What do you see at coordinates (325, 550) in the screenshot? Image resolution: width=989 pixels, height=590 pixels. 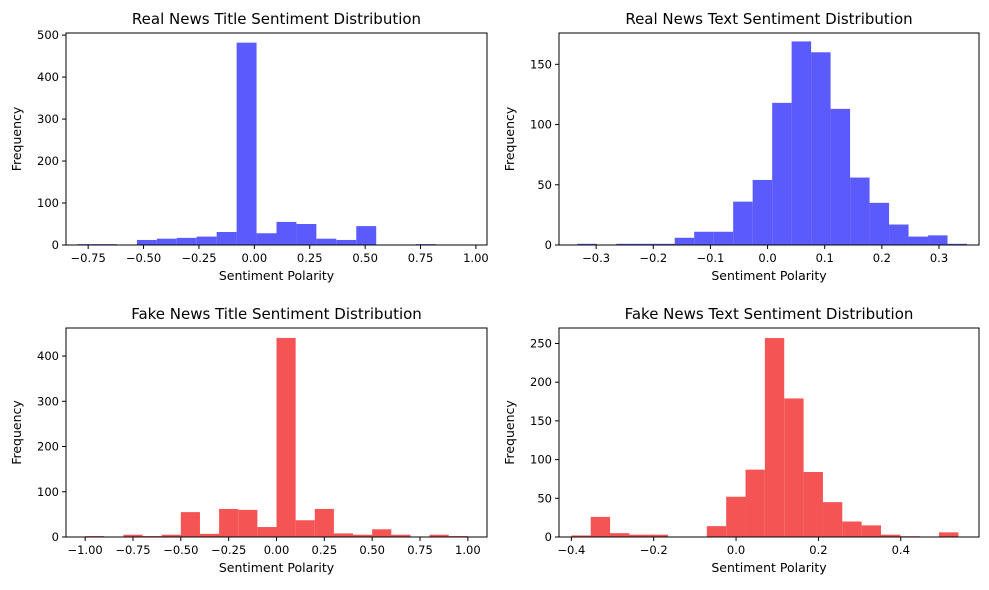 I see `x-tick-label: 0.25` at bounding box center [325, 550].